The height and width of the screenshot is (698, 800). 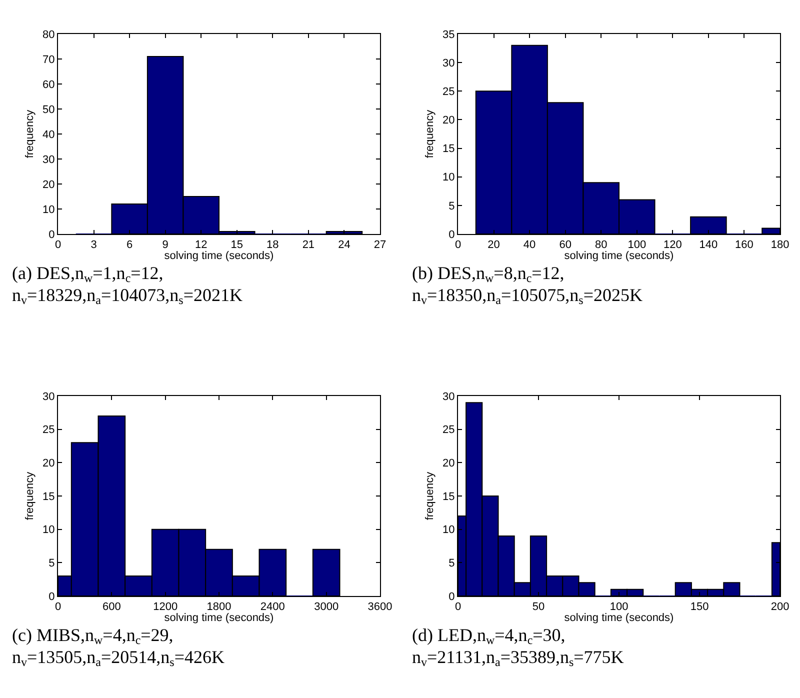 What do you see at coordinates (237, 245) in the screenshot?
I see `x-tick-label: 15` at bounding box center [237, 245].